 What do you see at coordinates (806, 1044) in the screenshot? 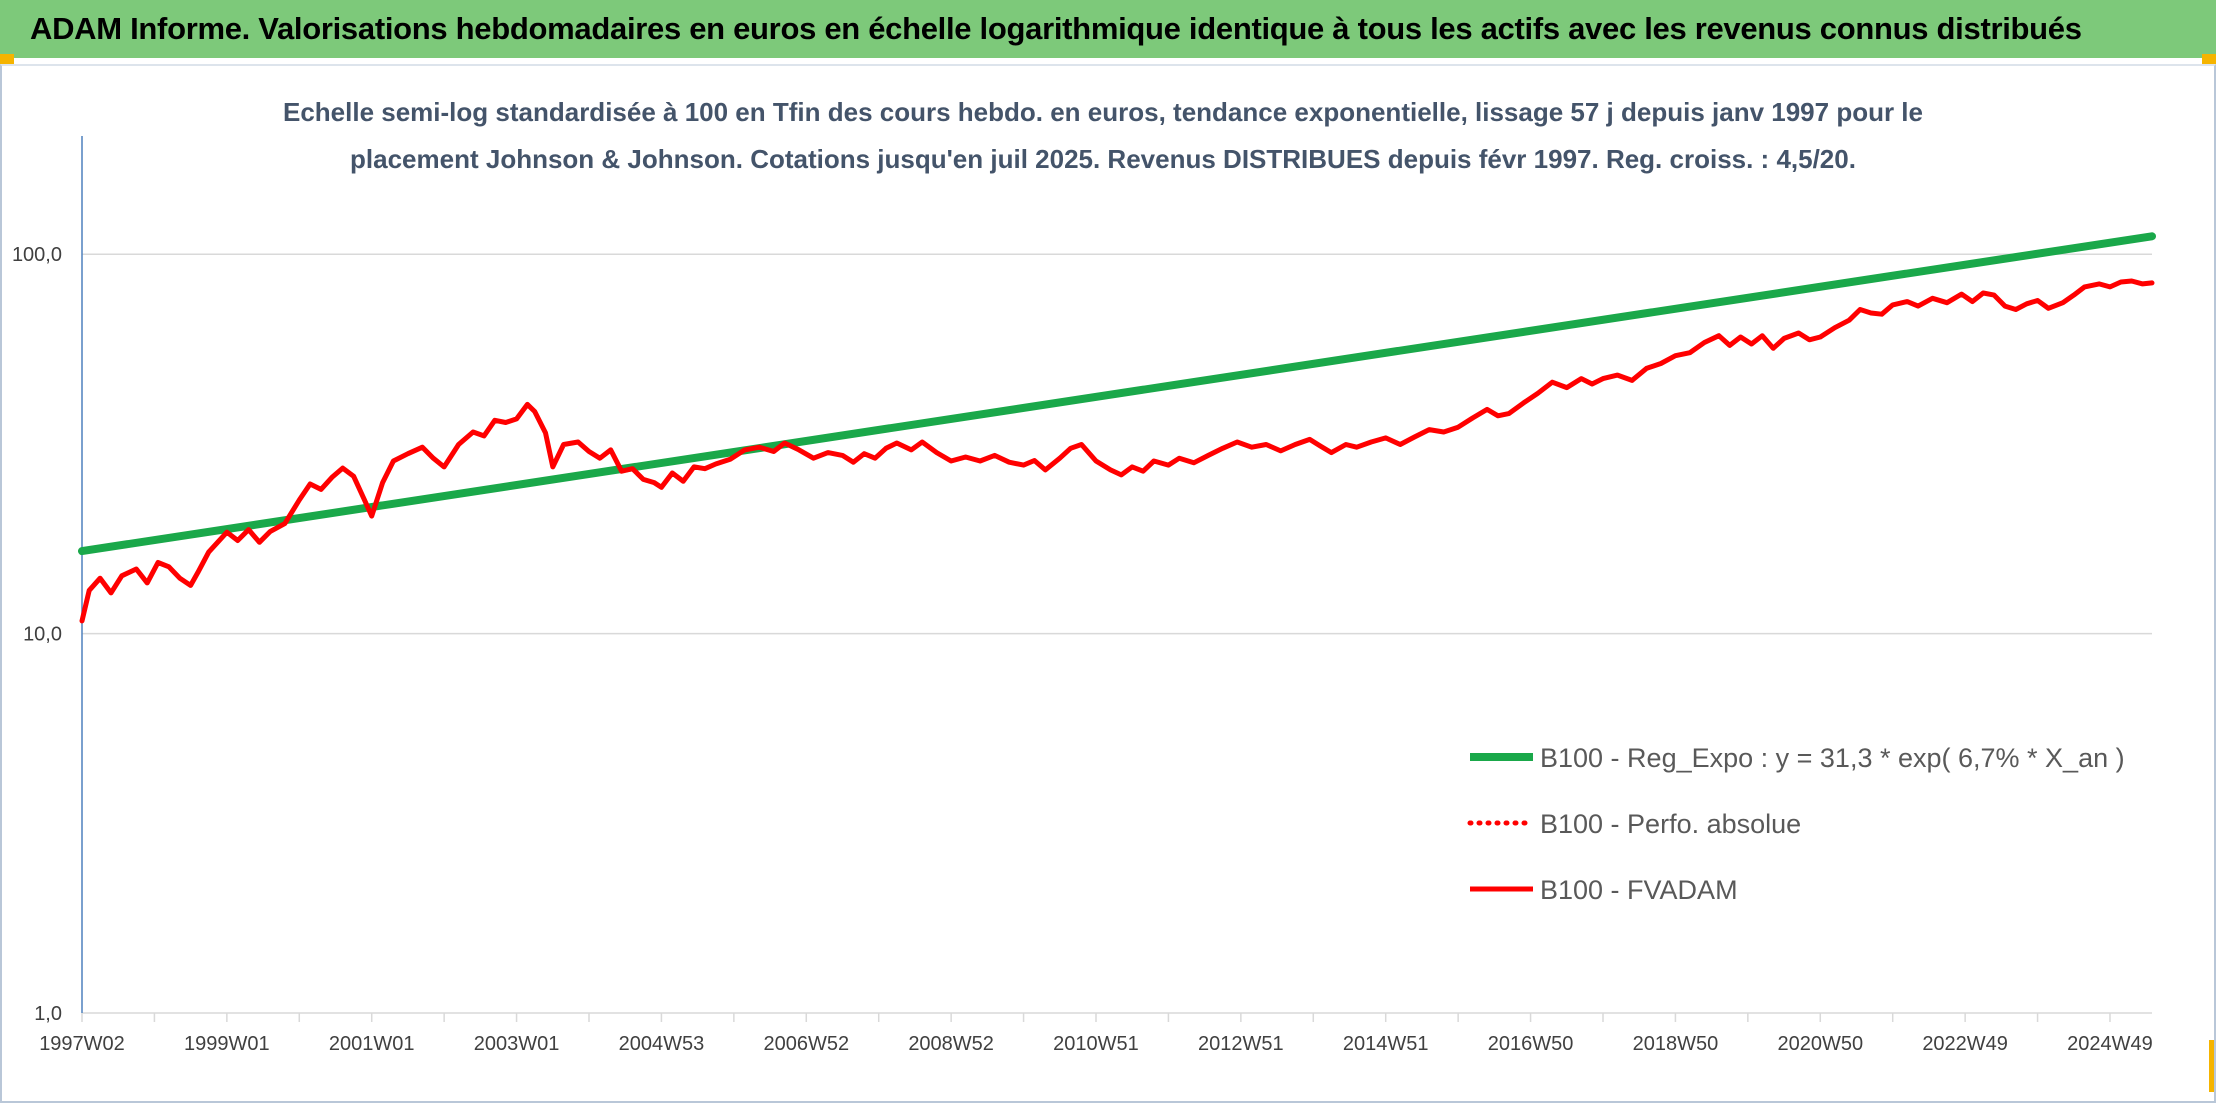
I see `x-tick-label-5: 2006W52` at bounding box center [806, 1044].